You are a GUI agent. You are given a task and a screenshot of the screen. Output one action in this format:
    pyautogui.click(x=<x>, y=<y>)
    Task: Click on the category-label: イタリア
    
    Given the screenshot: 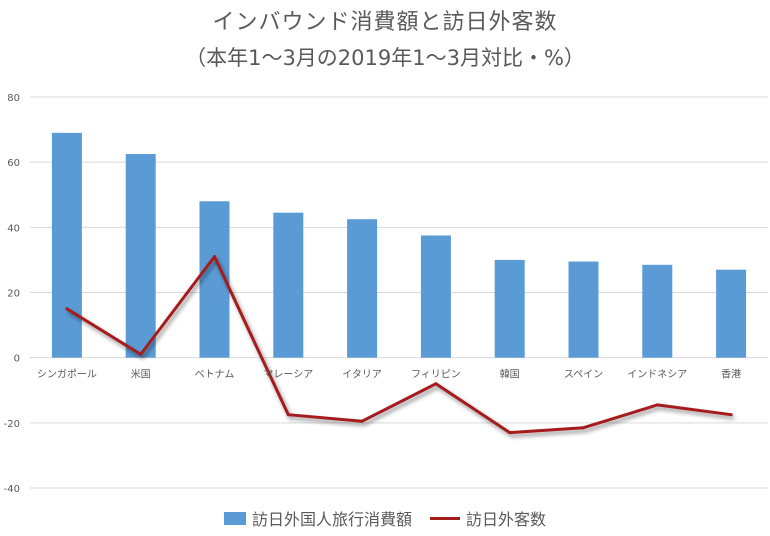 What is the action you would take?
    pyautogui.click(x=362, y=375)
    